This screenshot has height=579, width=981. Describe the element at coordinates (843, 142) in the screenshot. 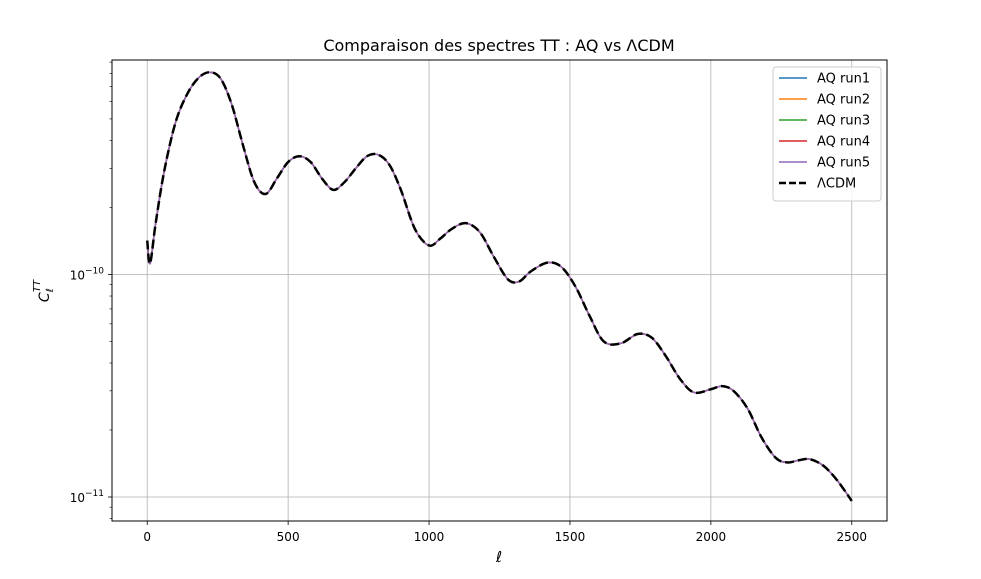

I see `legend-entry-label: AQ run4` at that location.